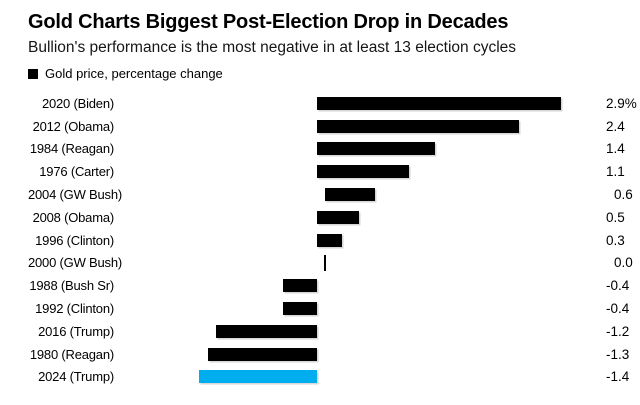 This screenshot has width=640, height=405. What do you see at coordinates (623, 195) in the screenshot?
I see `value-label: 0.6` at bounding box center [623, 195].